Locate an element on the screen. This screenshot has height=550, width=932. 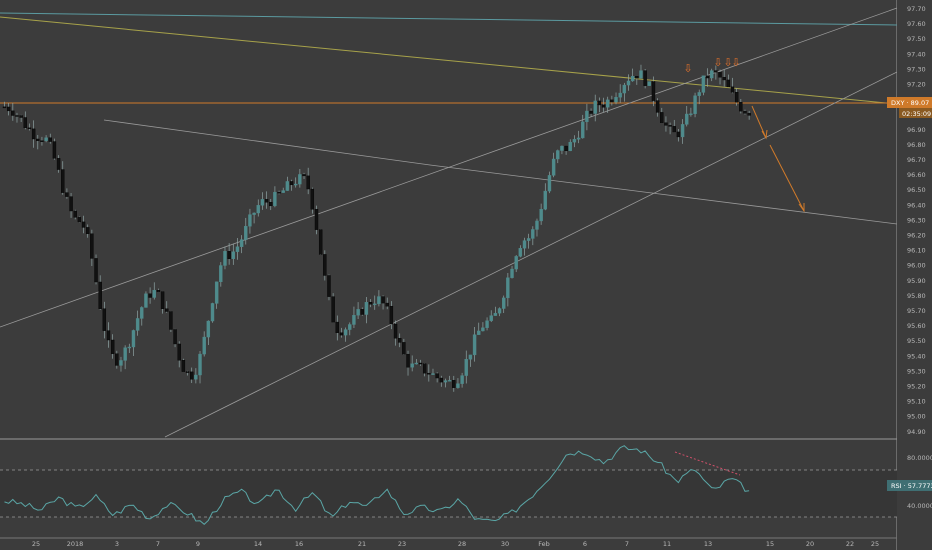
rsi-line is located at coordinates (377, 485).